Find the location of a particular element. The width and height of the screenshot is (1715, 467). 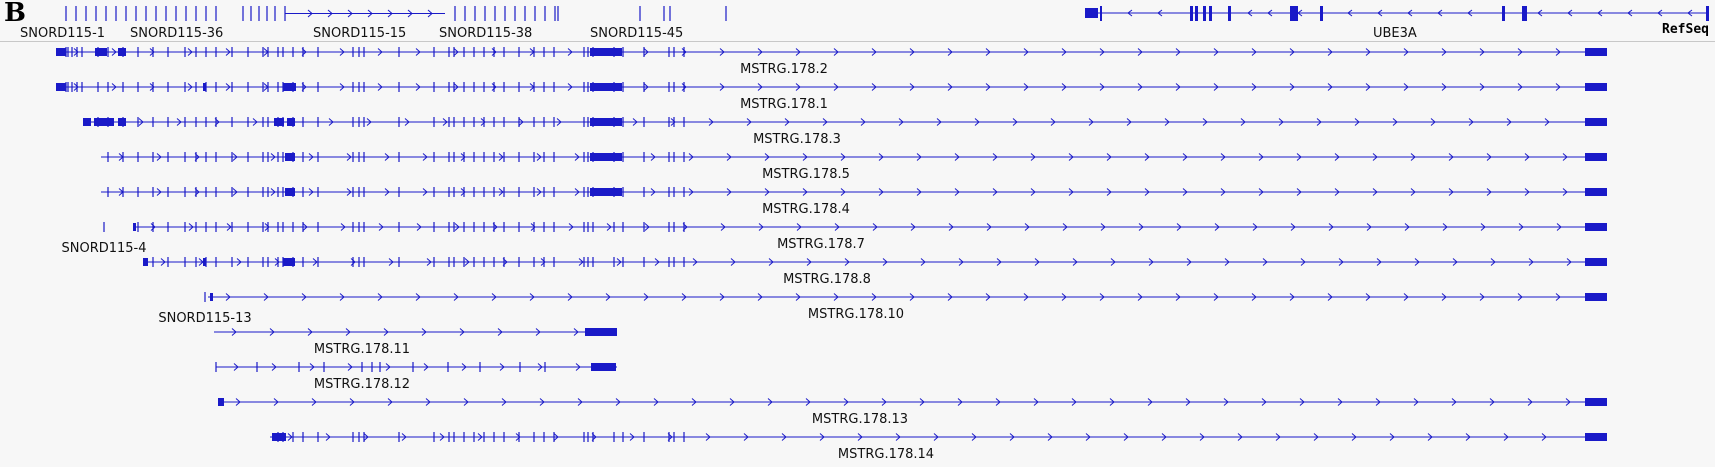

refseq-gene-label: UBE3A is located at coordinates (1395, 33).